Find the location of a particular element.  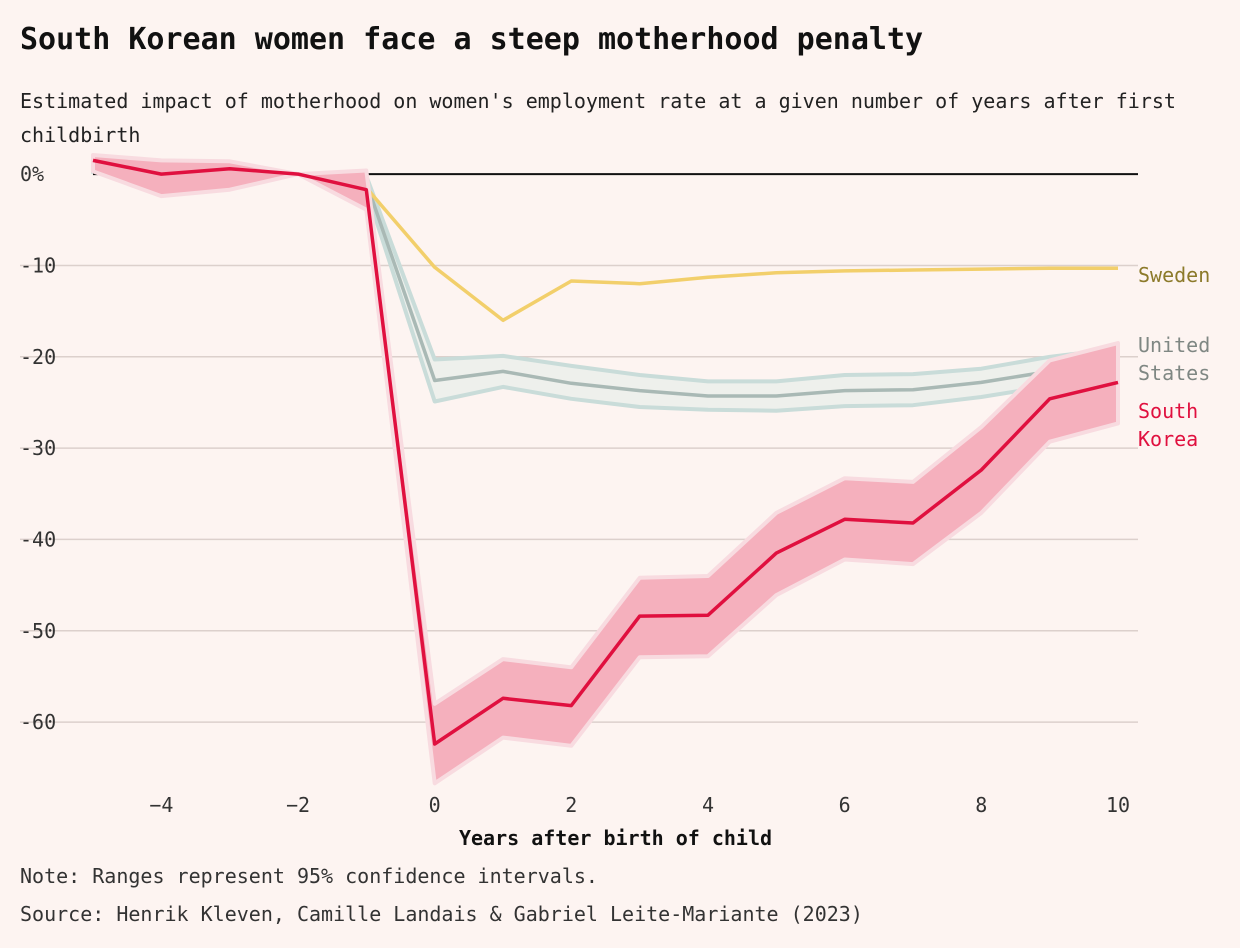

series-line-sweden is located at coordinates (605, 243).